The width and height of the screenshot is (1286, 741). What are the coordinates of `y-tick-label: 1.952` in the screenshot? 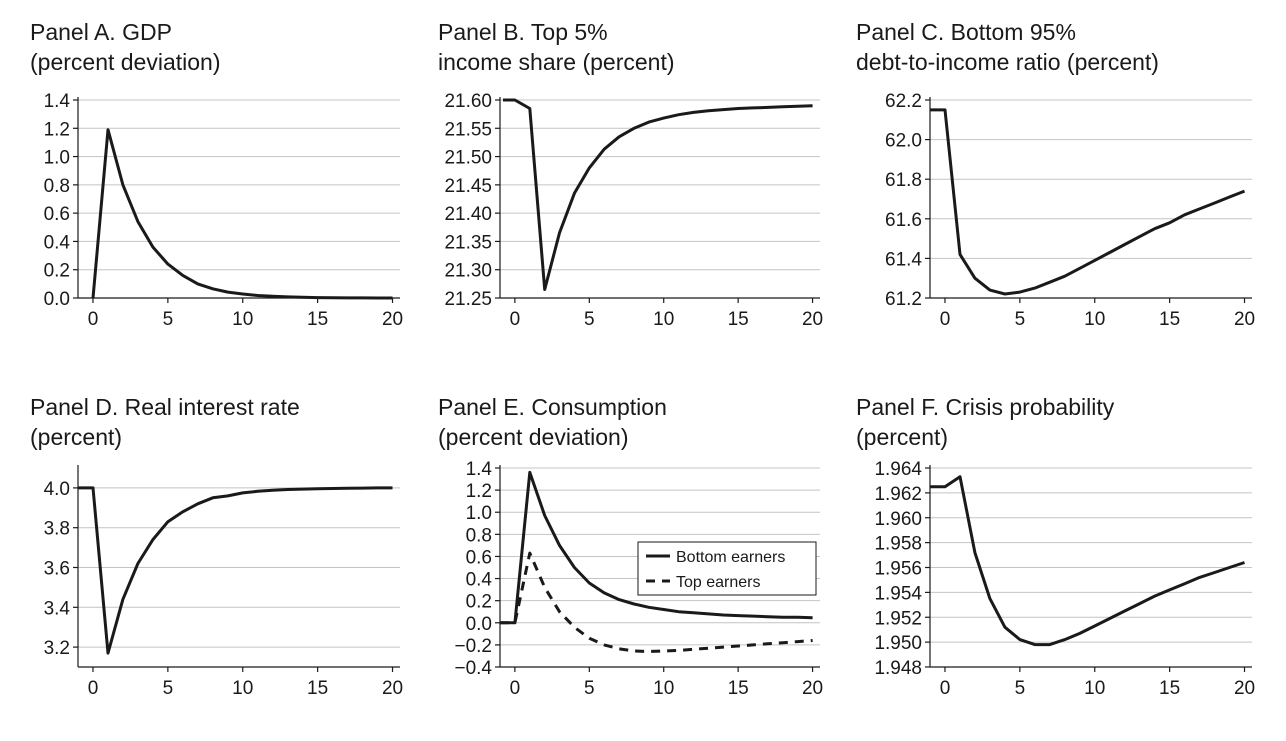 It's located at (898, 618).